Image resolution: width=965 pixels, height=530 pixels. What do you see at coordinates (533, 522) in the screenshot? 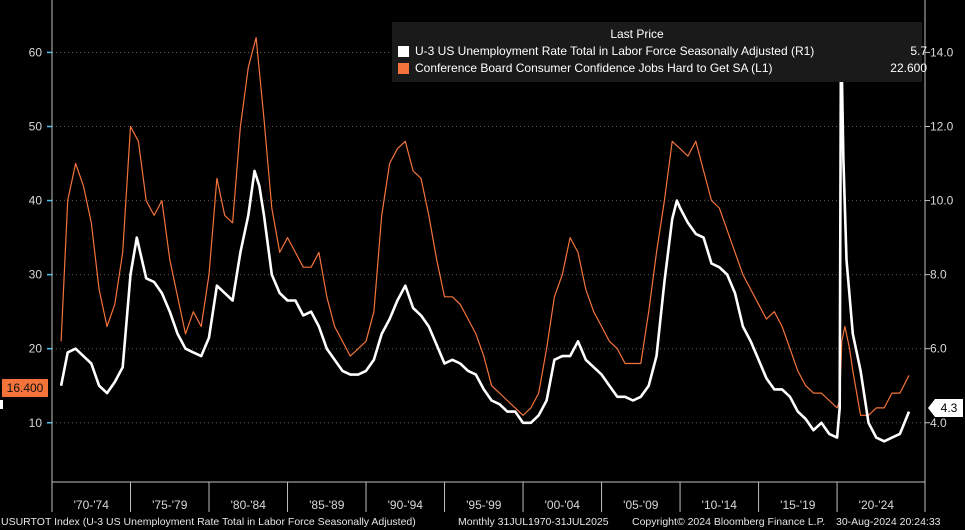
I see `footer-range: Monthly 31JUL1970-31JUL2025` at bounding box center [533, 522].